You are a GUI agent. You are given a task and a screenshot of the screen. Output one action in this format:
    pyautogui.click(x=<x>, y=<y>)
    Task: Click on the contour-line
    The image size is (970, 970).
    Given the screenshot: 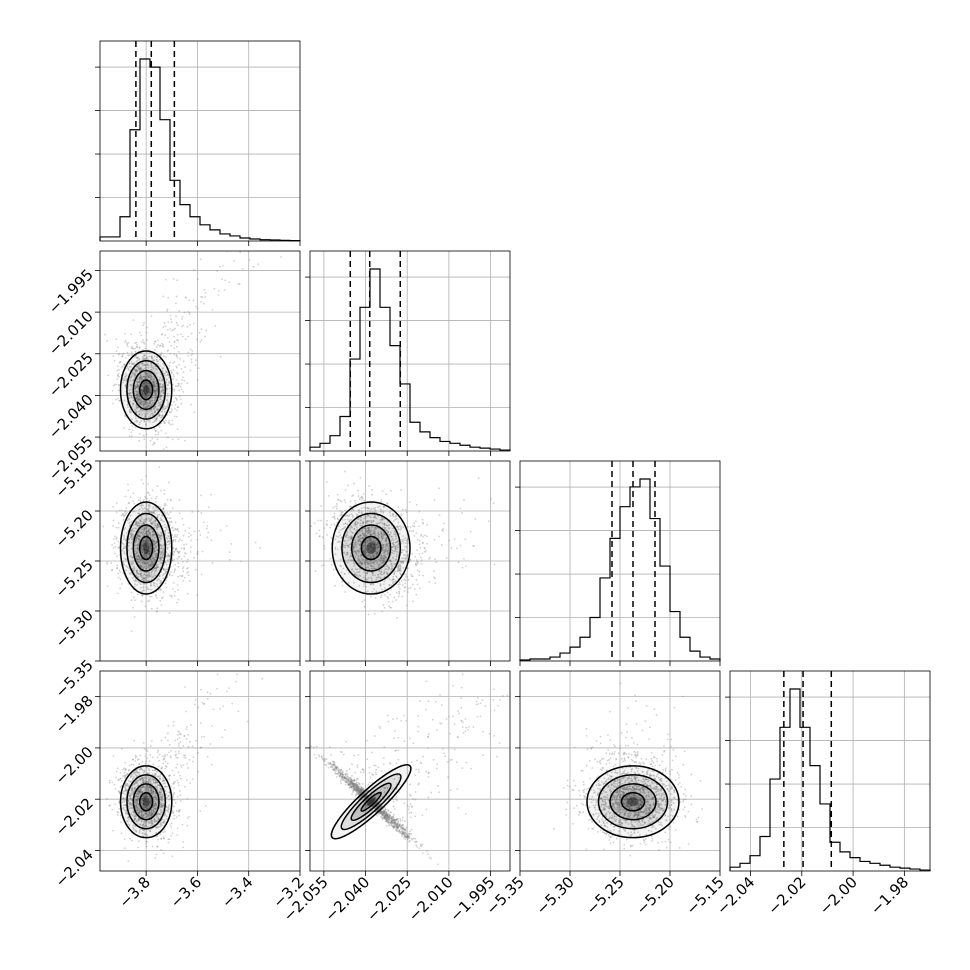 What is the action you would take?
    pyautogui.click(x=146, y=390)
    